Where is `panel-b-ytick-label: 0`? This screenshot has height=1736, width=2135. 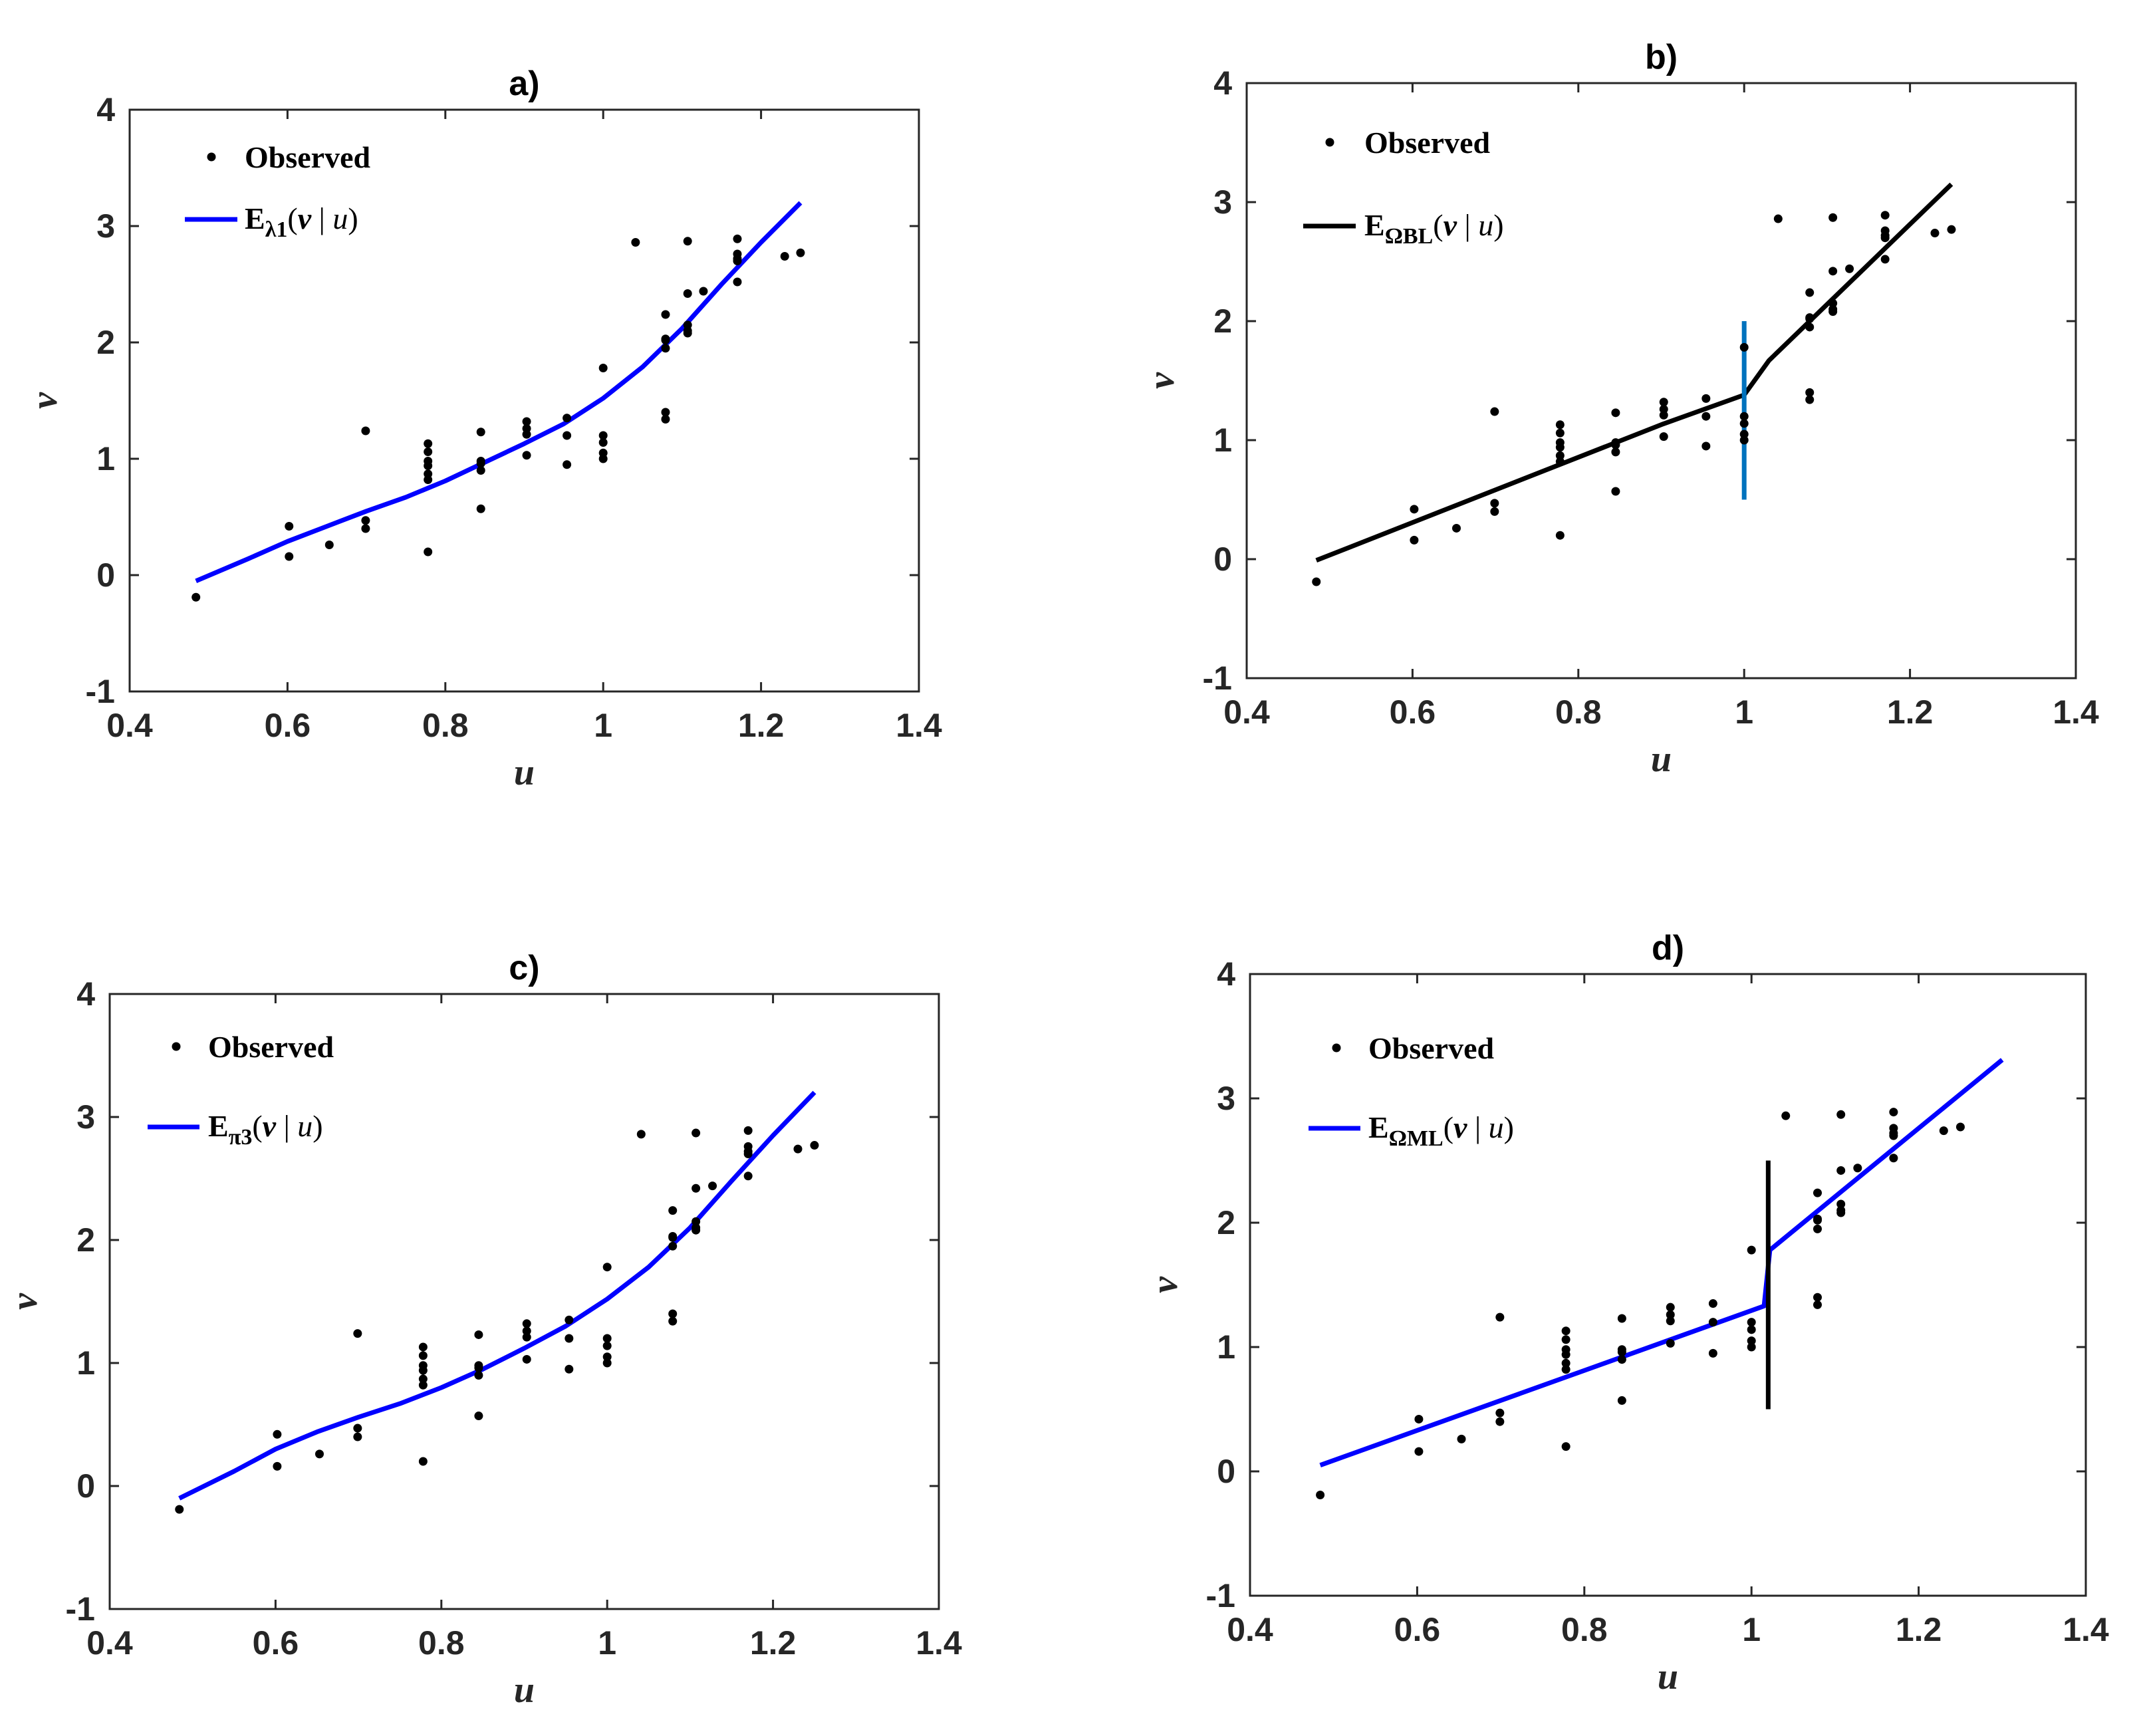
panel-b-ytick-label: 0 is located at coordinates (1222, 559).